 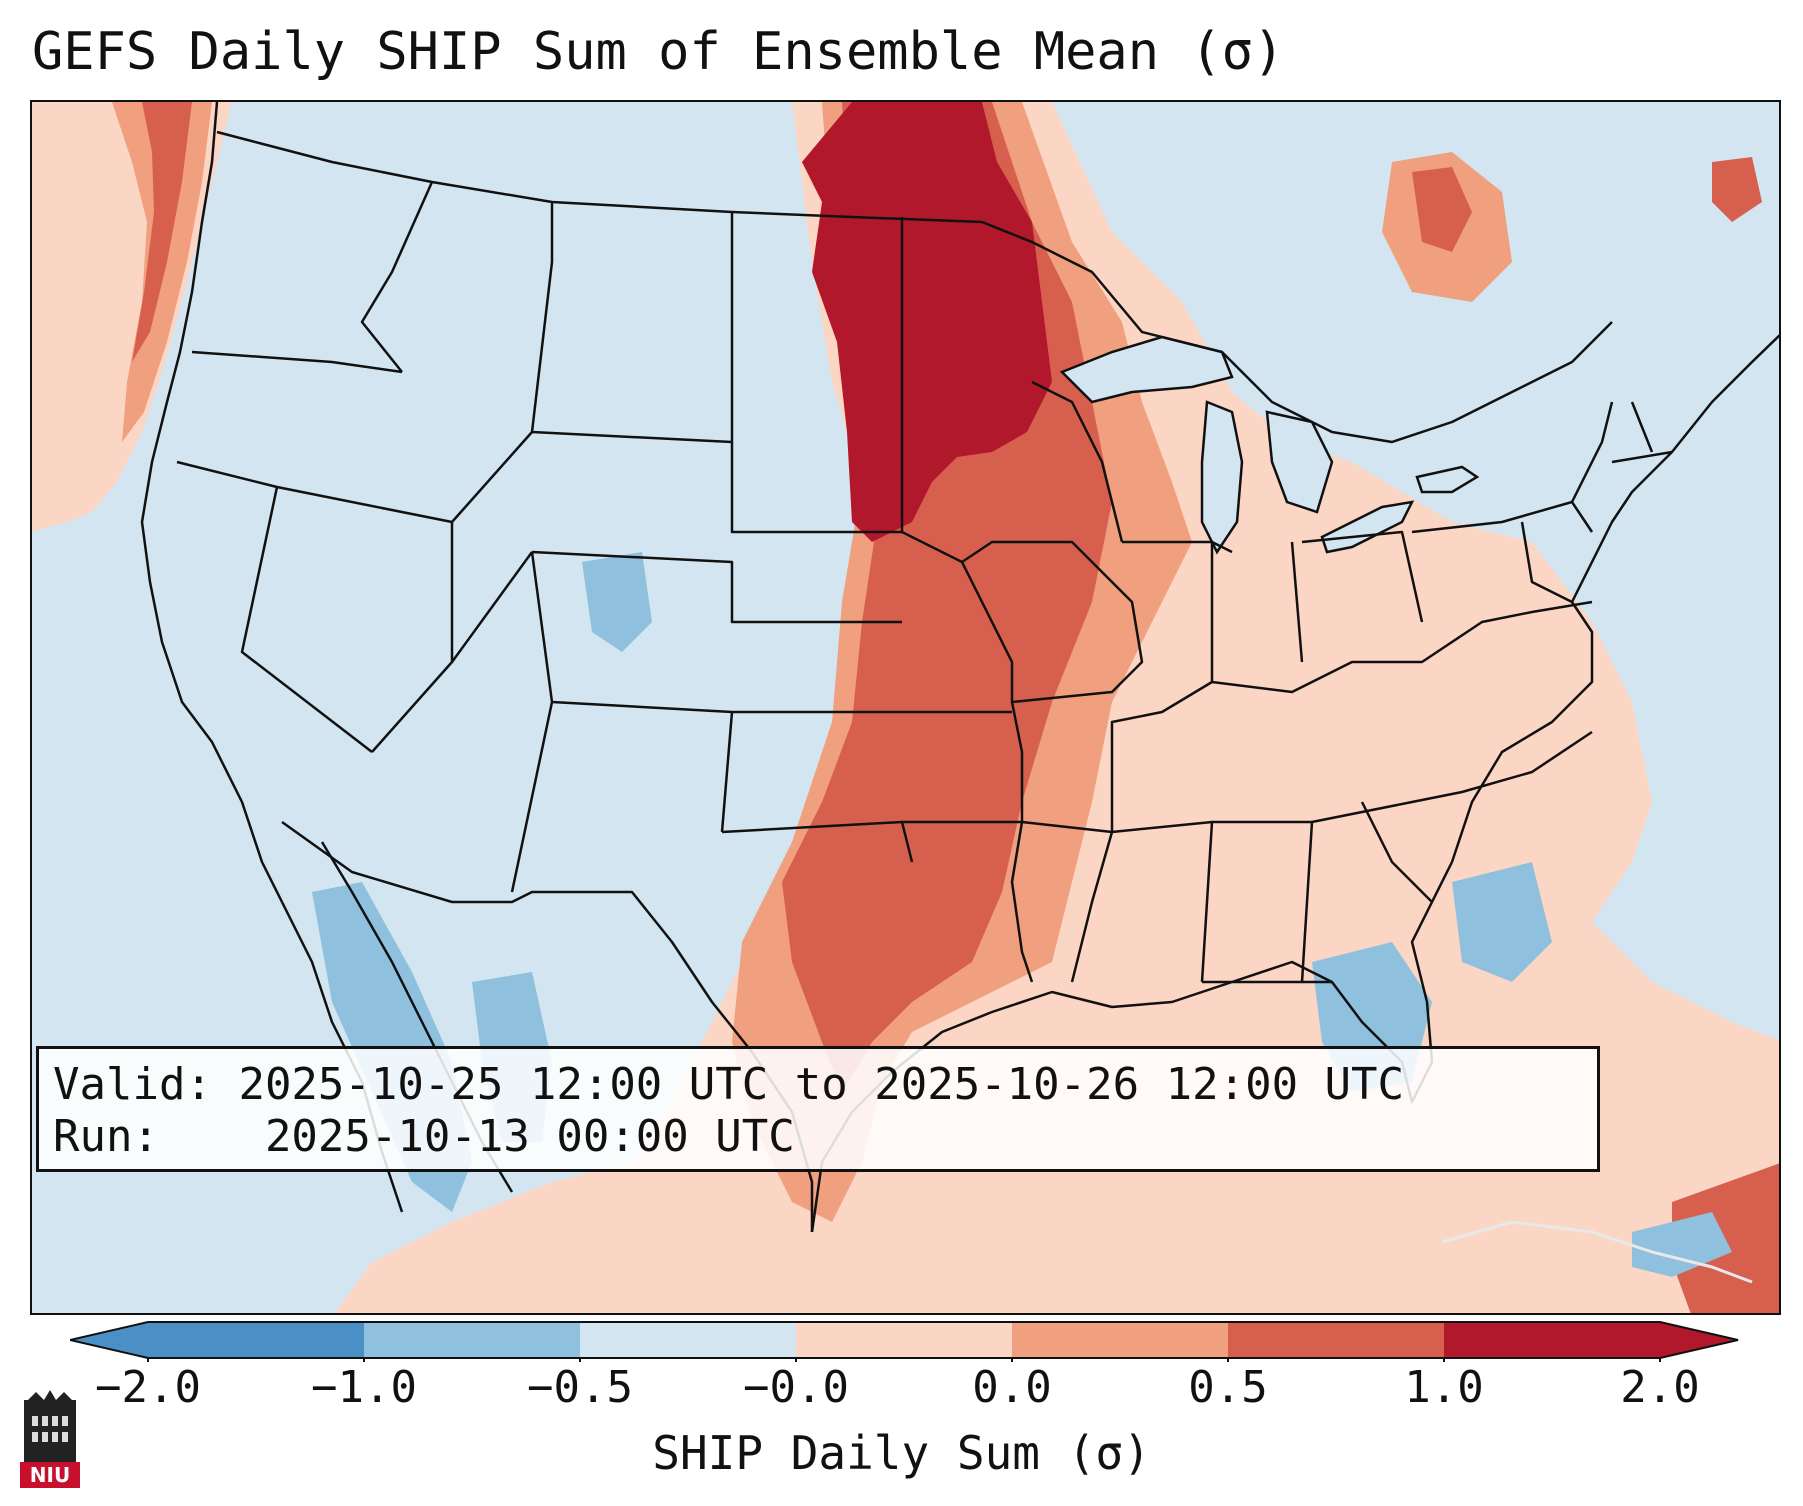 I want to click on state-borders-central, so click(x=1066, y=600).